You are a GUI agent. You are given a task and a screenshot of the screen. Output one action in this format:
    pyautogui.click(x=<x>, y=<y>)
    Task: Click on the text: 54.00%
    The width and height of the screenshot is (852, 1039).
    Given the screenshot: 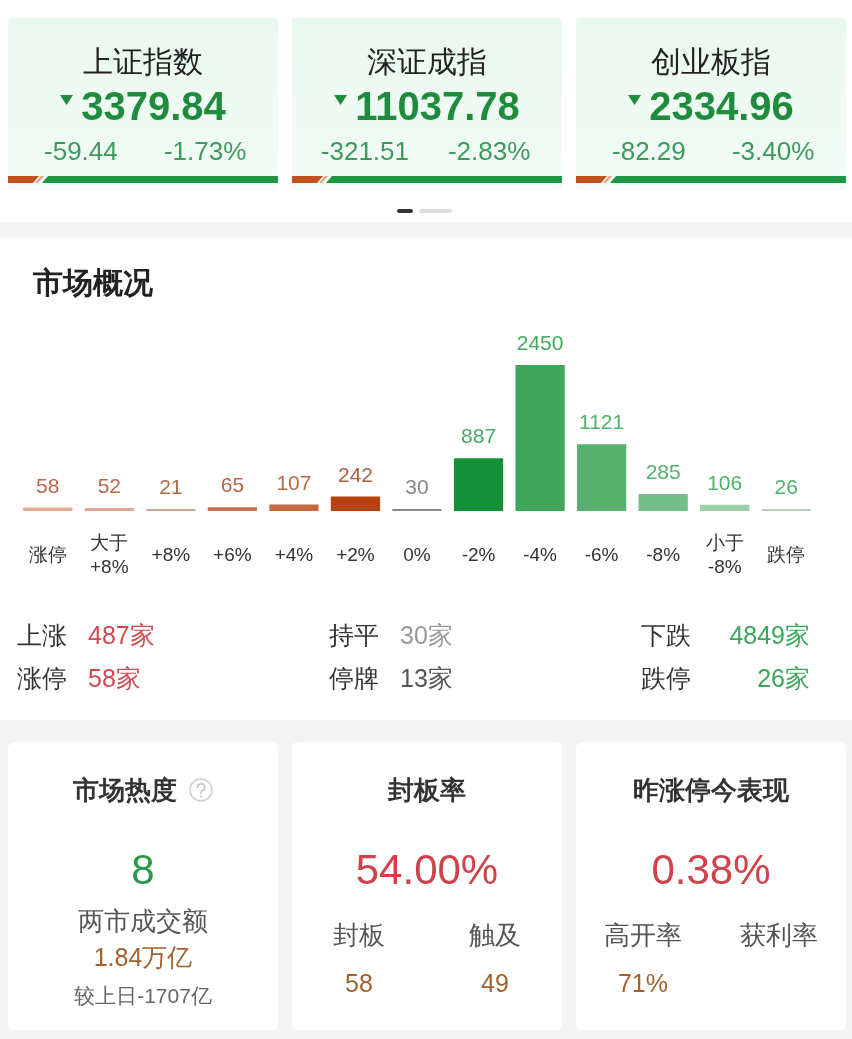 What is the action you would take?
    pyautogui.click(x=427, y=870)
    